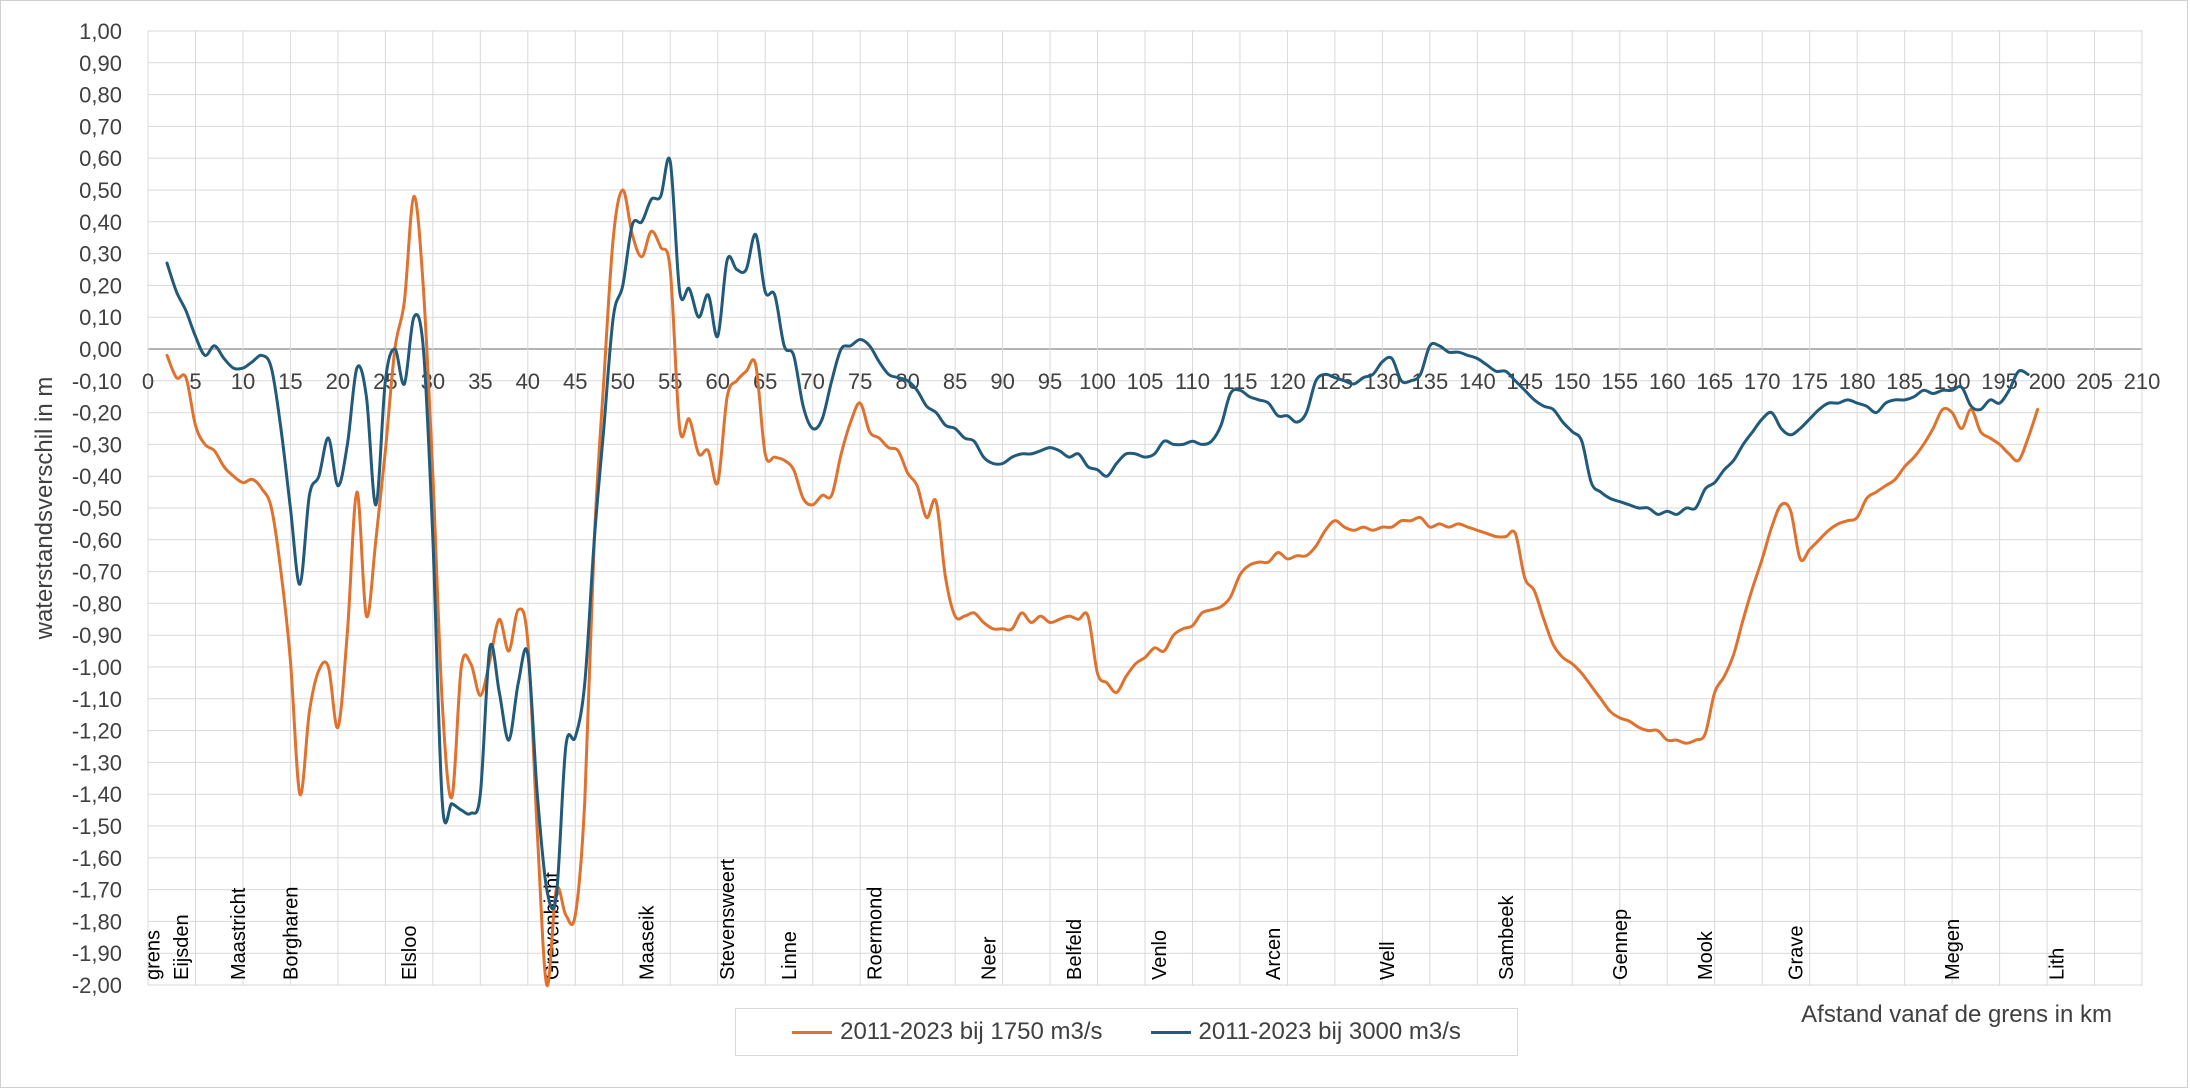 Image resolution: width=2190 pixels, height=1090 pixels. What do you see at coordinates (239, 933) in the screenshot?
I see `place-label: Maastricht` at bounding box center [239, 933].